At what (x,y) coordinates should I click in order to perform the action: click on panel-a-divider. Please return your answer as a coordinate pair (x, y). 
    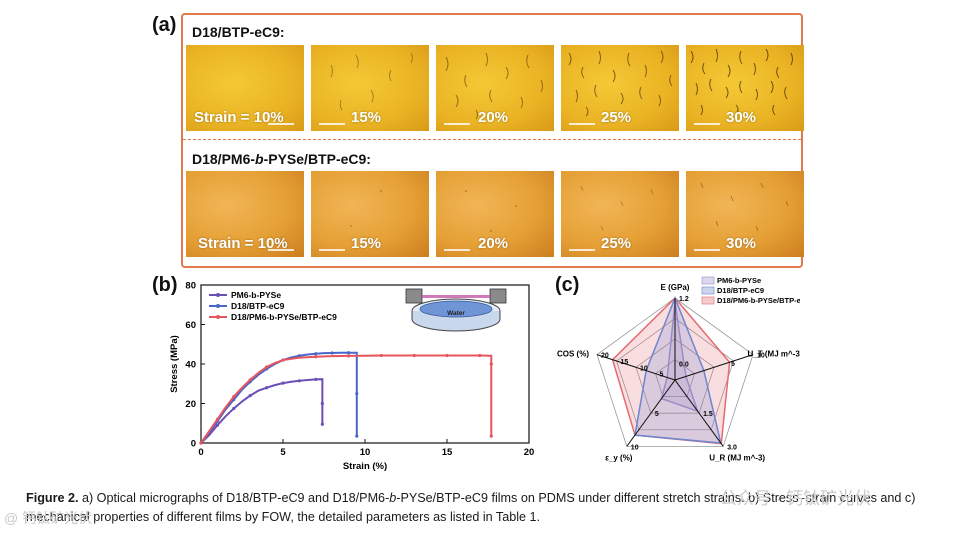
    Looking at the image, I should click on (492, 139).